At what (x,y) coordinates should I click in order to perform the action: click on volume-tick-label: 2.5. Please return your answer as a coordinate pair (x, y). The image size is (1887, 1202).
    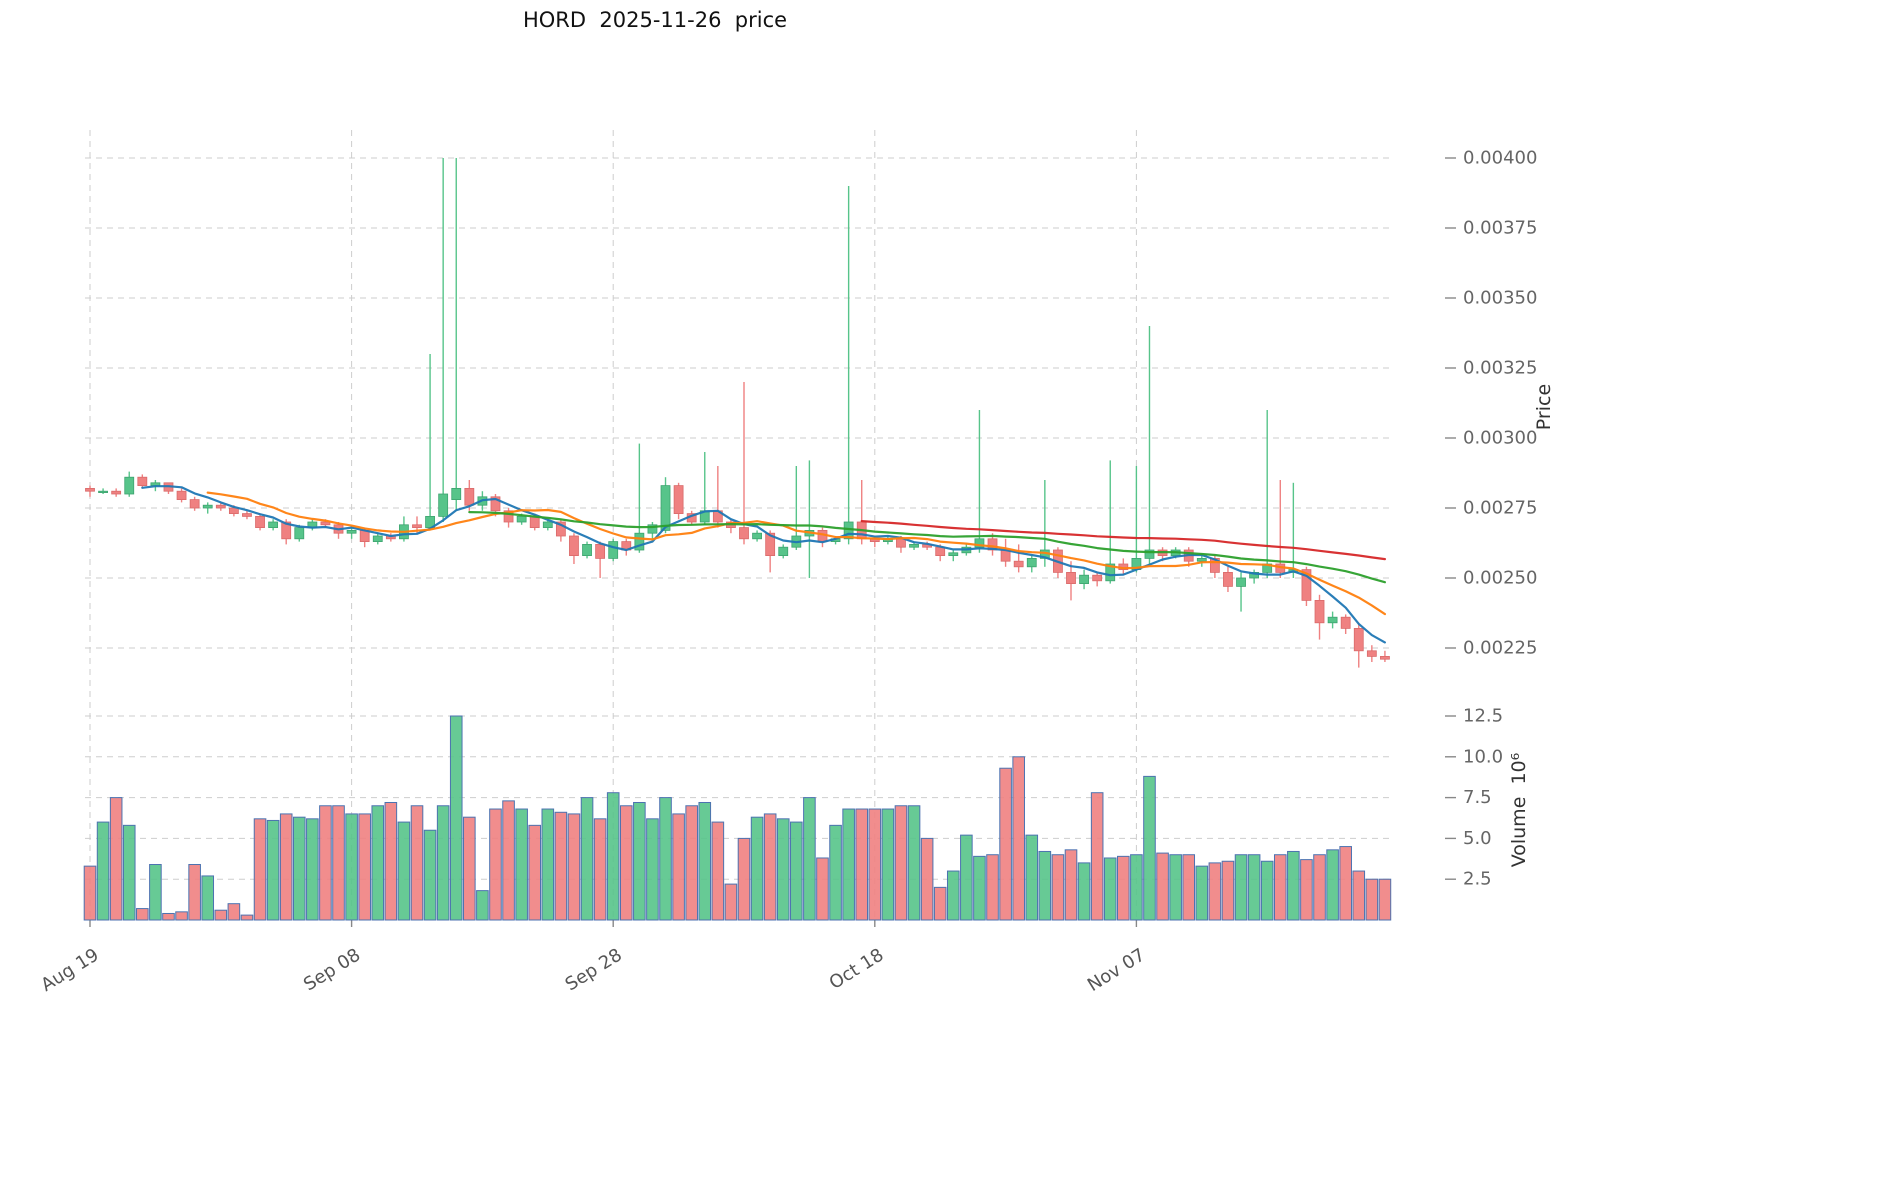
    Looking at the image, I should click on (1477, 879).